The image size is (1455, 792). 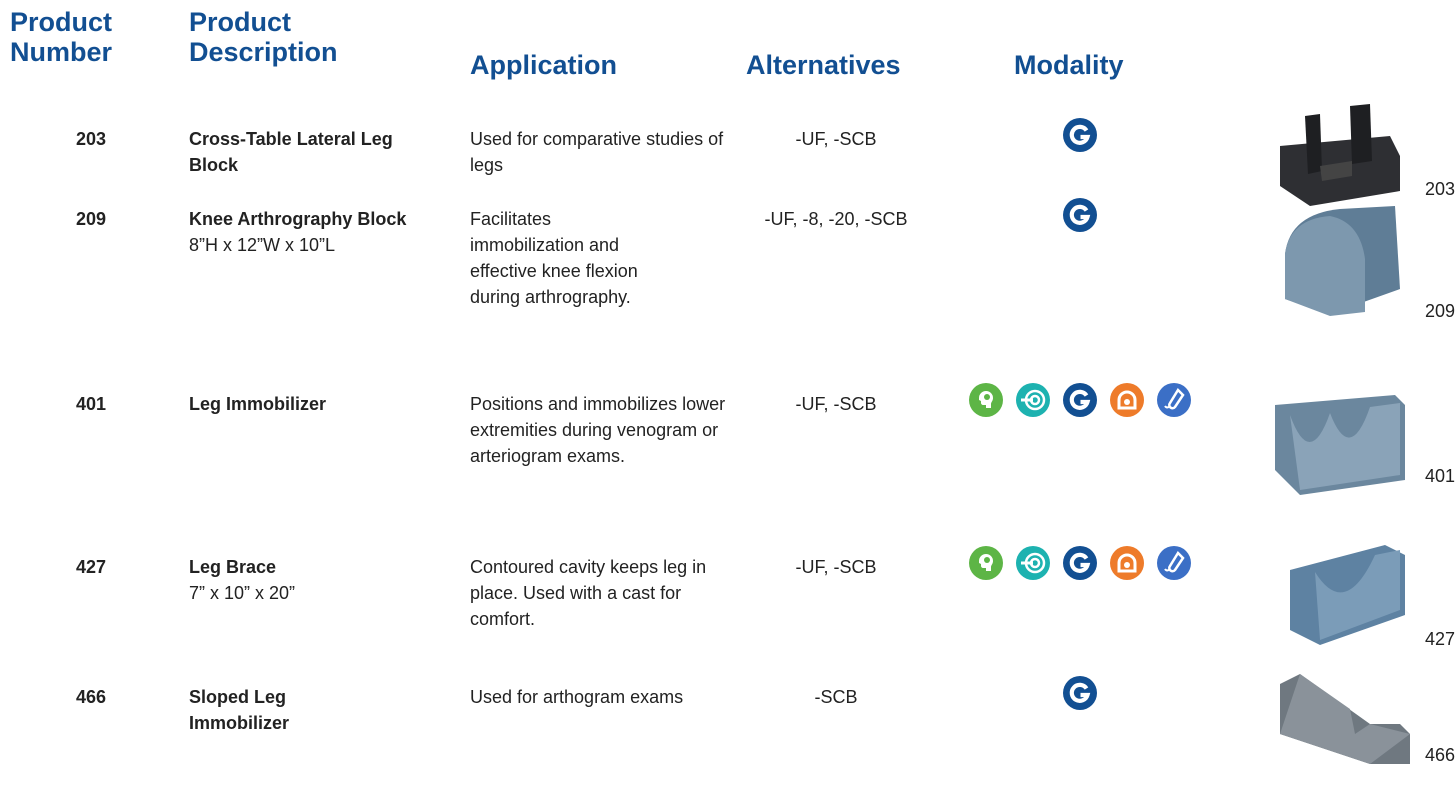 I want to click on product-name: Leg Brace, so click(x=233, y=567).